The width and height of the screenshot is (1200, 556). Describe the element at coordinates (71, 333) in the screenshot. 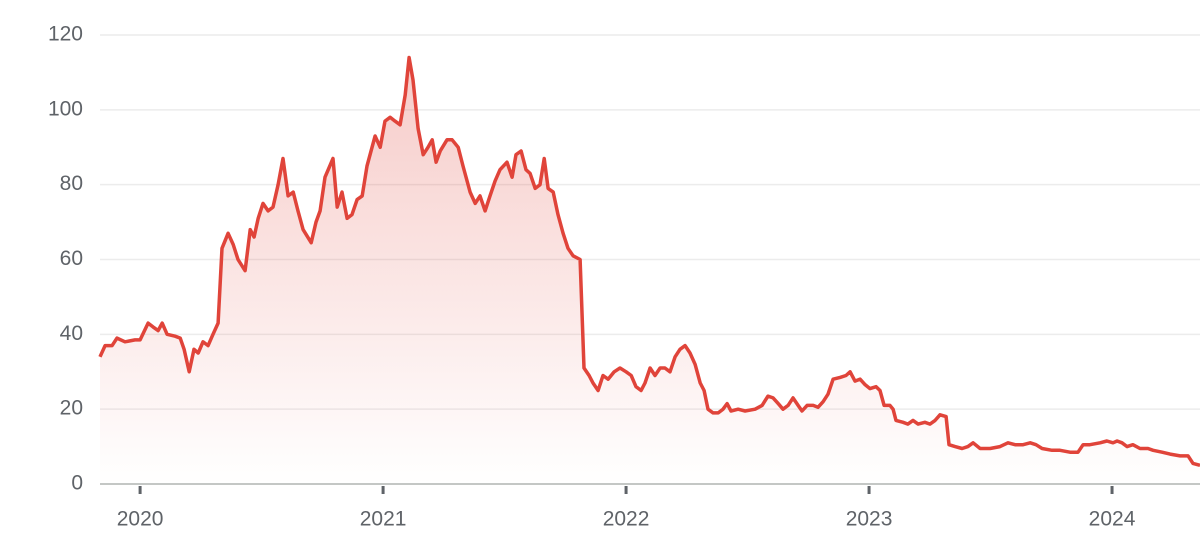

I see `y-tick-label: 40` at that location.